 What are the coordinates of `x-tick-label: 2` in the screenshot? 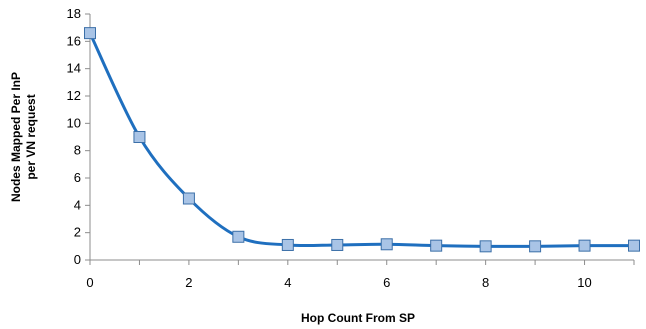 It's located at (188, 282).